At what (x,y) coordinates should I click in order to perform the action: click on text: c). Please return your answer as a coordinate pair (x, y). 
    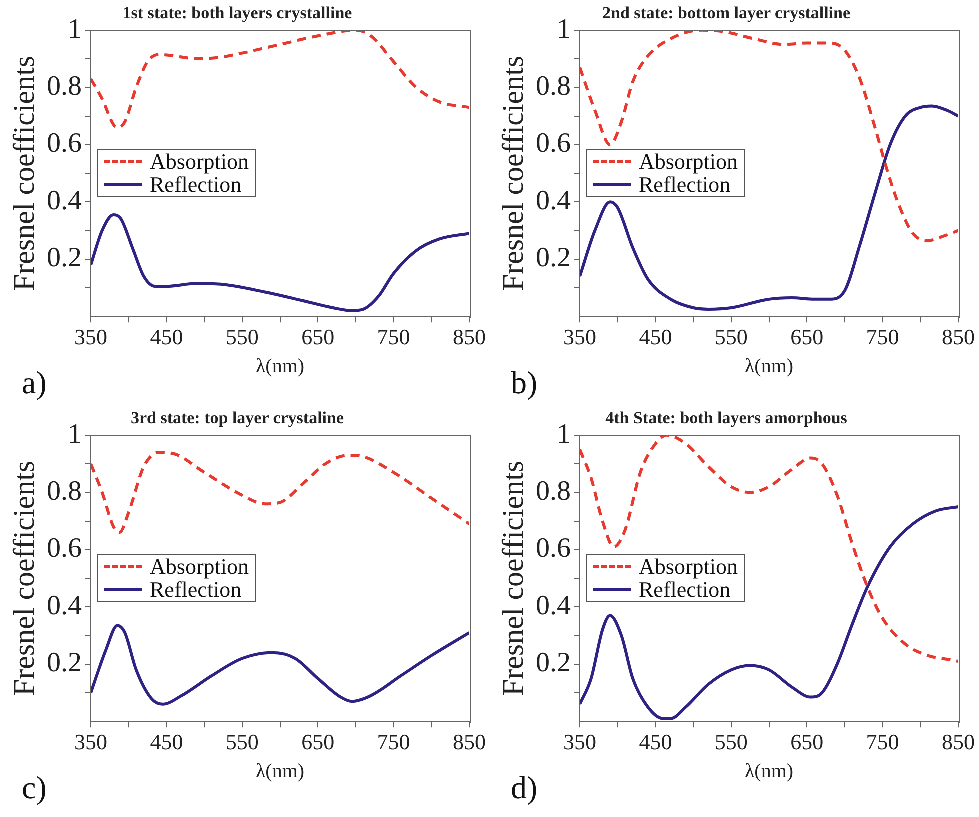
    Looking at the image, I should click on (34, 787).